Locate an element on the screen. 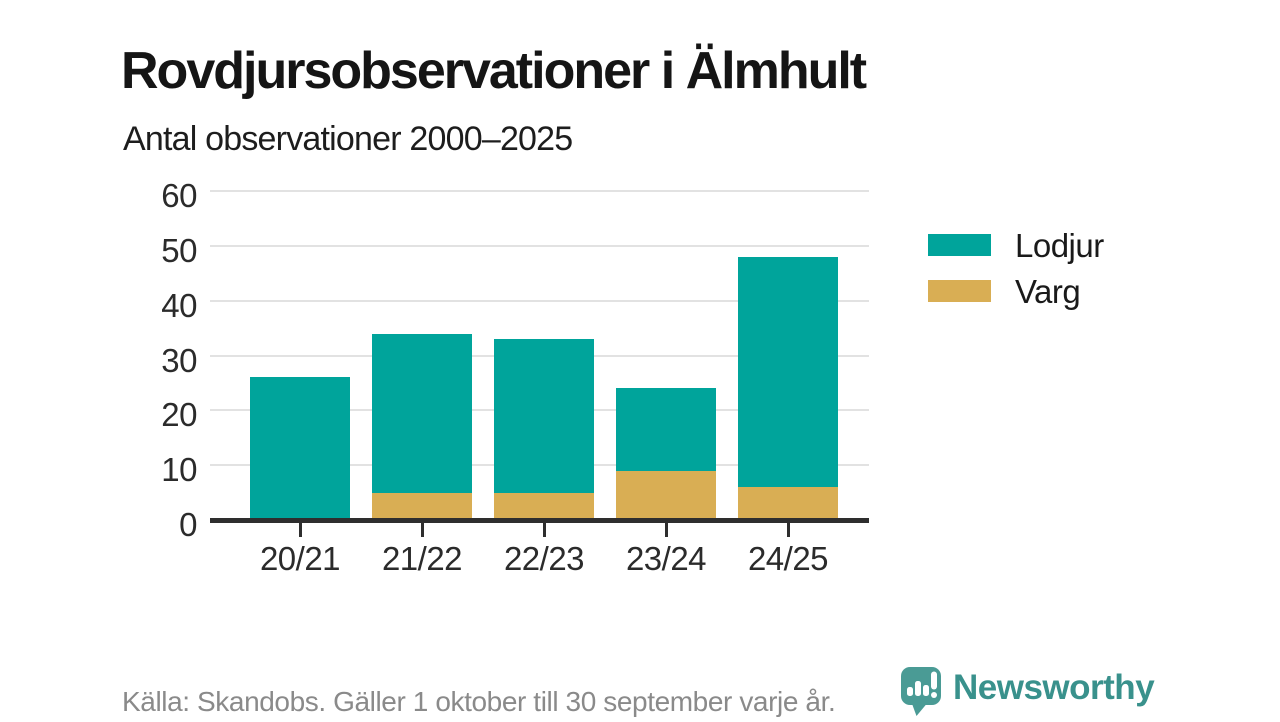  y-axis-label: 40 is located at coordinates (179, 305).